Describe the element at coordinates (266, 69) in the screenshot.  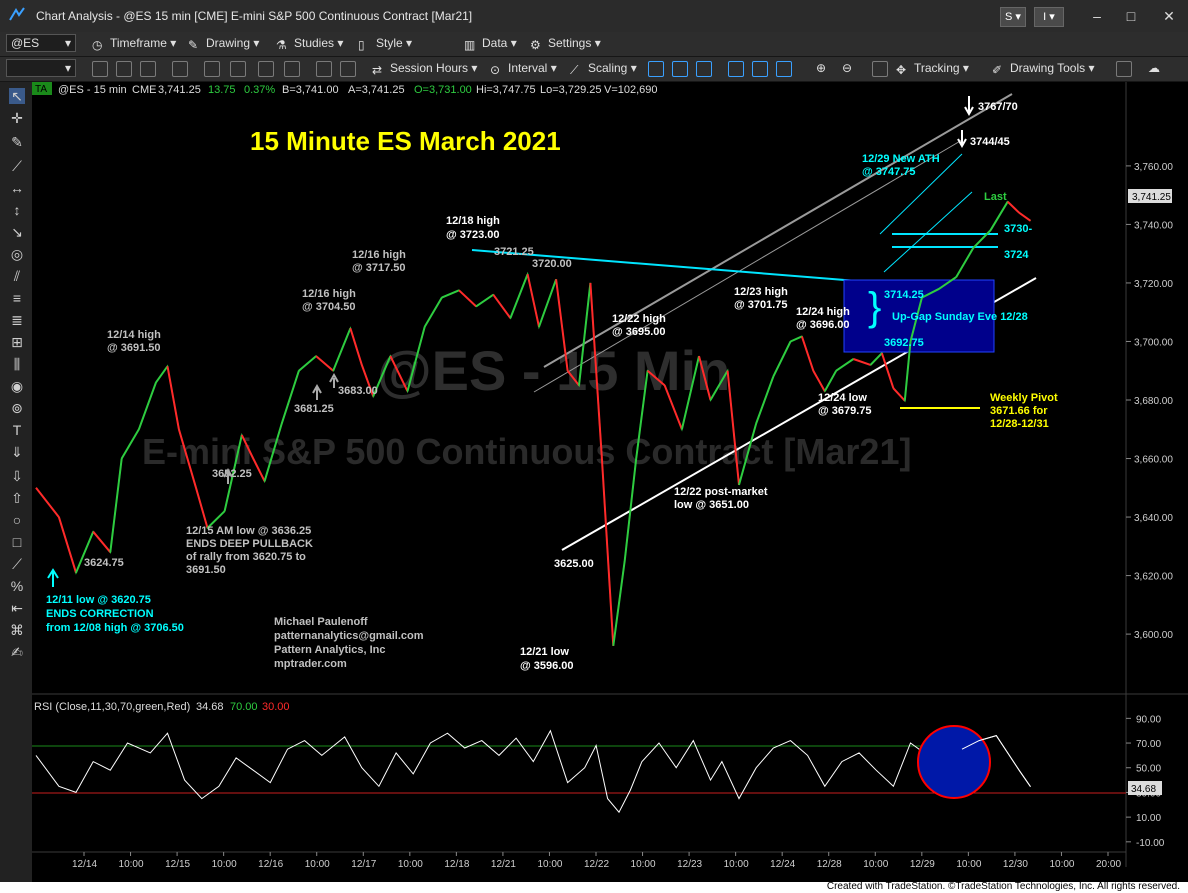
I see `eye-icon` at that location.